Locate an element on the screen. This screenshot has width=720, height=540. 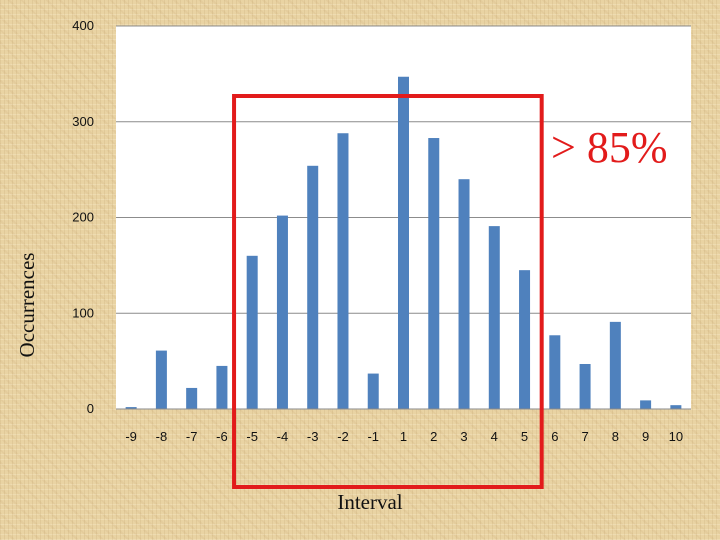
highlight-annotation: > 85% is located at coordinates (609, 147).